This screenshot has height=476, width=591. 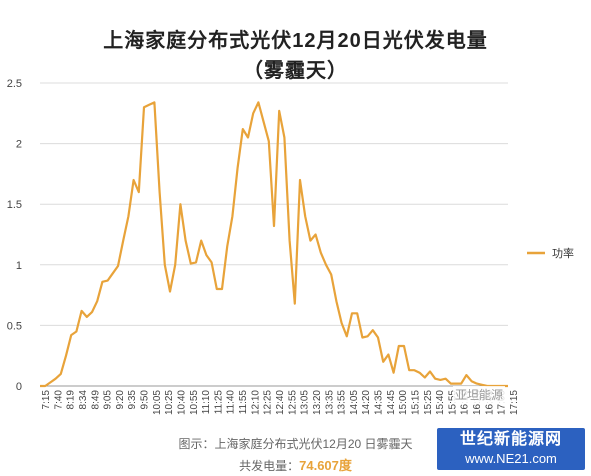 What do you see at coordinates (379, 402) in the screenshot?
I see `x-tick-label: 14:35` at bounding box center [379, 402].